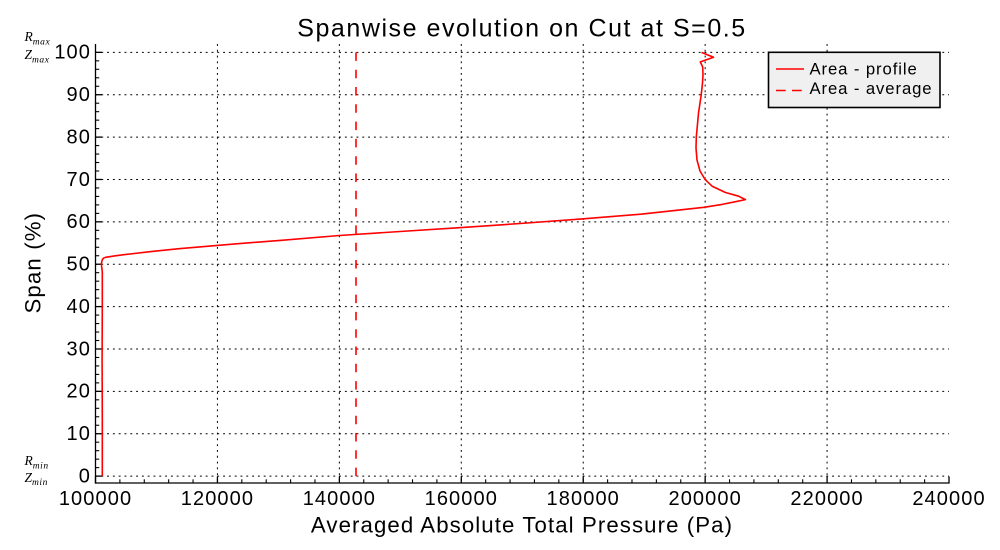 The width and height of the screenshot is (1000, 550). What do you see at coordinates (826, 499) in the screenshot?
I see `svg-text: 220000` at bounding box center [826, 499].